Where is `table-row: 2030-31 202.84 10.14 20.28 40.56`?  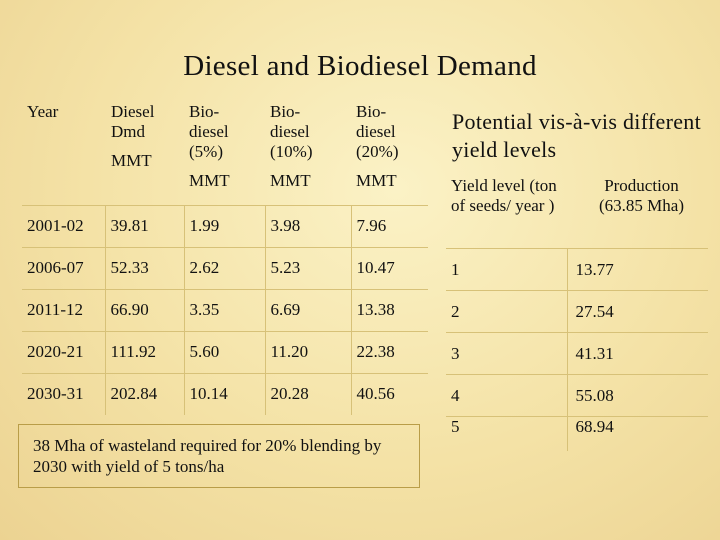 table-row: 2030-31 202.84 10.14 20.28 40.56 is located at coordinates (225, 393).